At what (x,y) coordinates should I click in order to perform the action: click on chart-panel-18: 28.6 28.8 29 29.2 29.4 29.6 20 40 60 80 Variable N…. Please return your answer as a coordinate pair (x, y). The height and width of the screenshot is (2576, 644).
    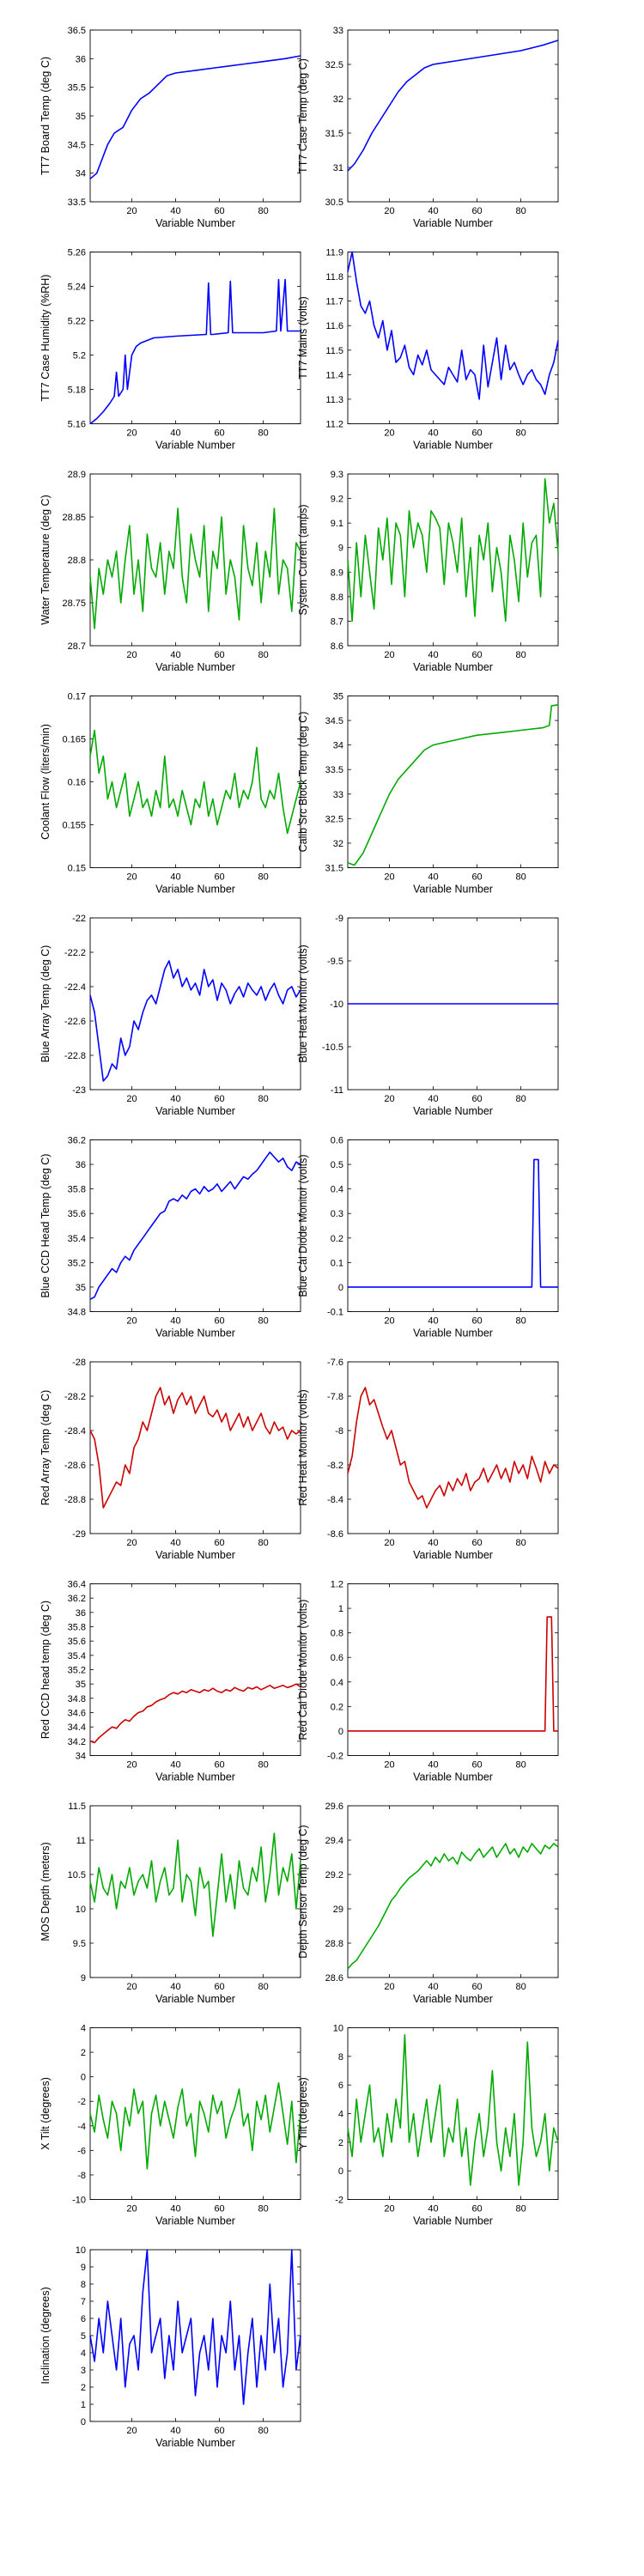
    Looking at the image, I should click on (428, 1903).